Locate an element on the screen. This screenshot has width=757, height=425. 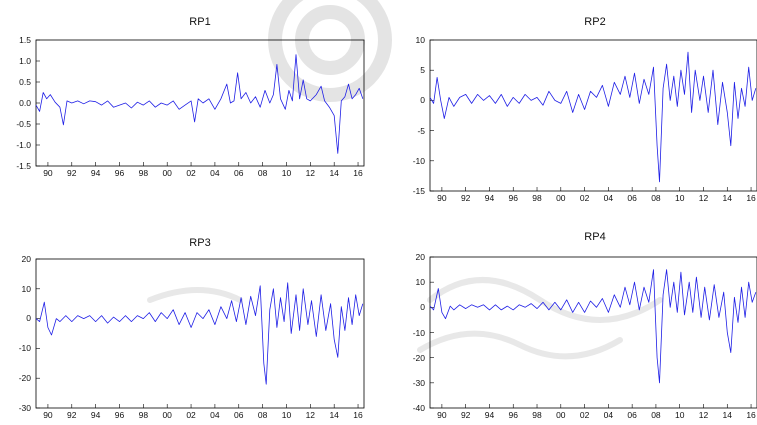
y-tick-label: -1.0 is located at coordinates (23, 145).